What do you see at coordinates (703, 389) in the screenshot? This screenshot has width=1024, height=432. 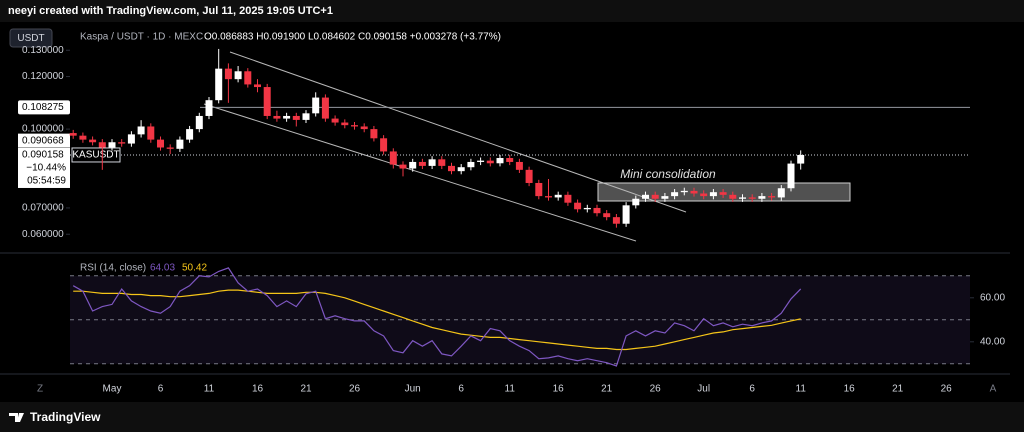 I see `x-tick-label: Jul` at bounding box center [703, 389].